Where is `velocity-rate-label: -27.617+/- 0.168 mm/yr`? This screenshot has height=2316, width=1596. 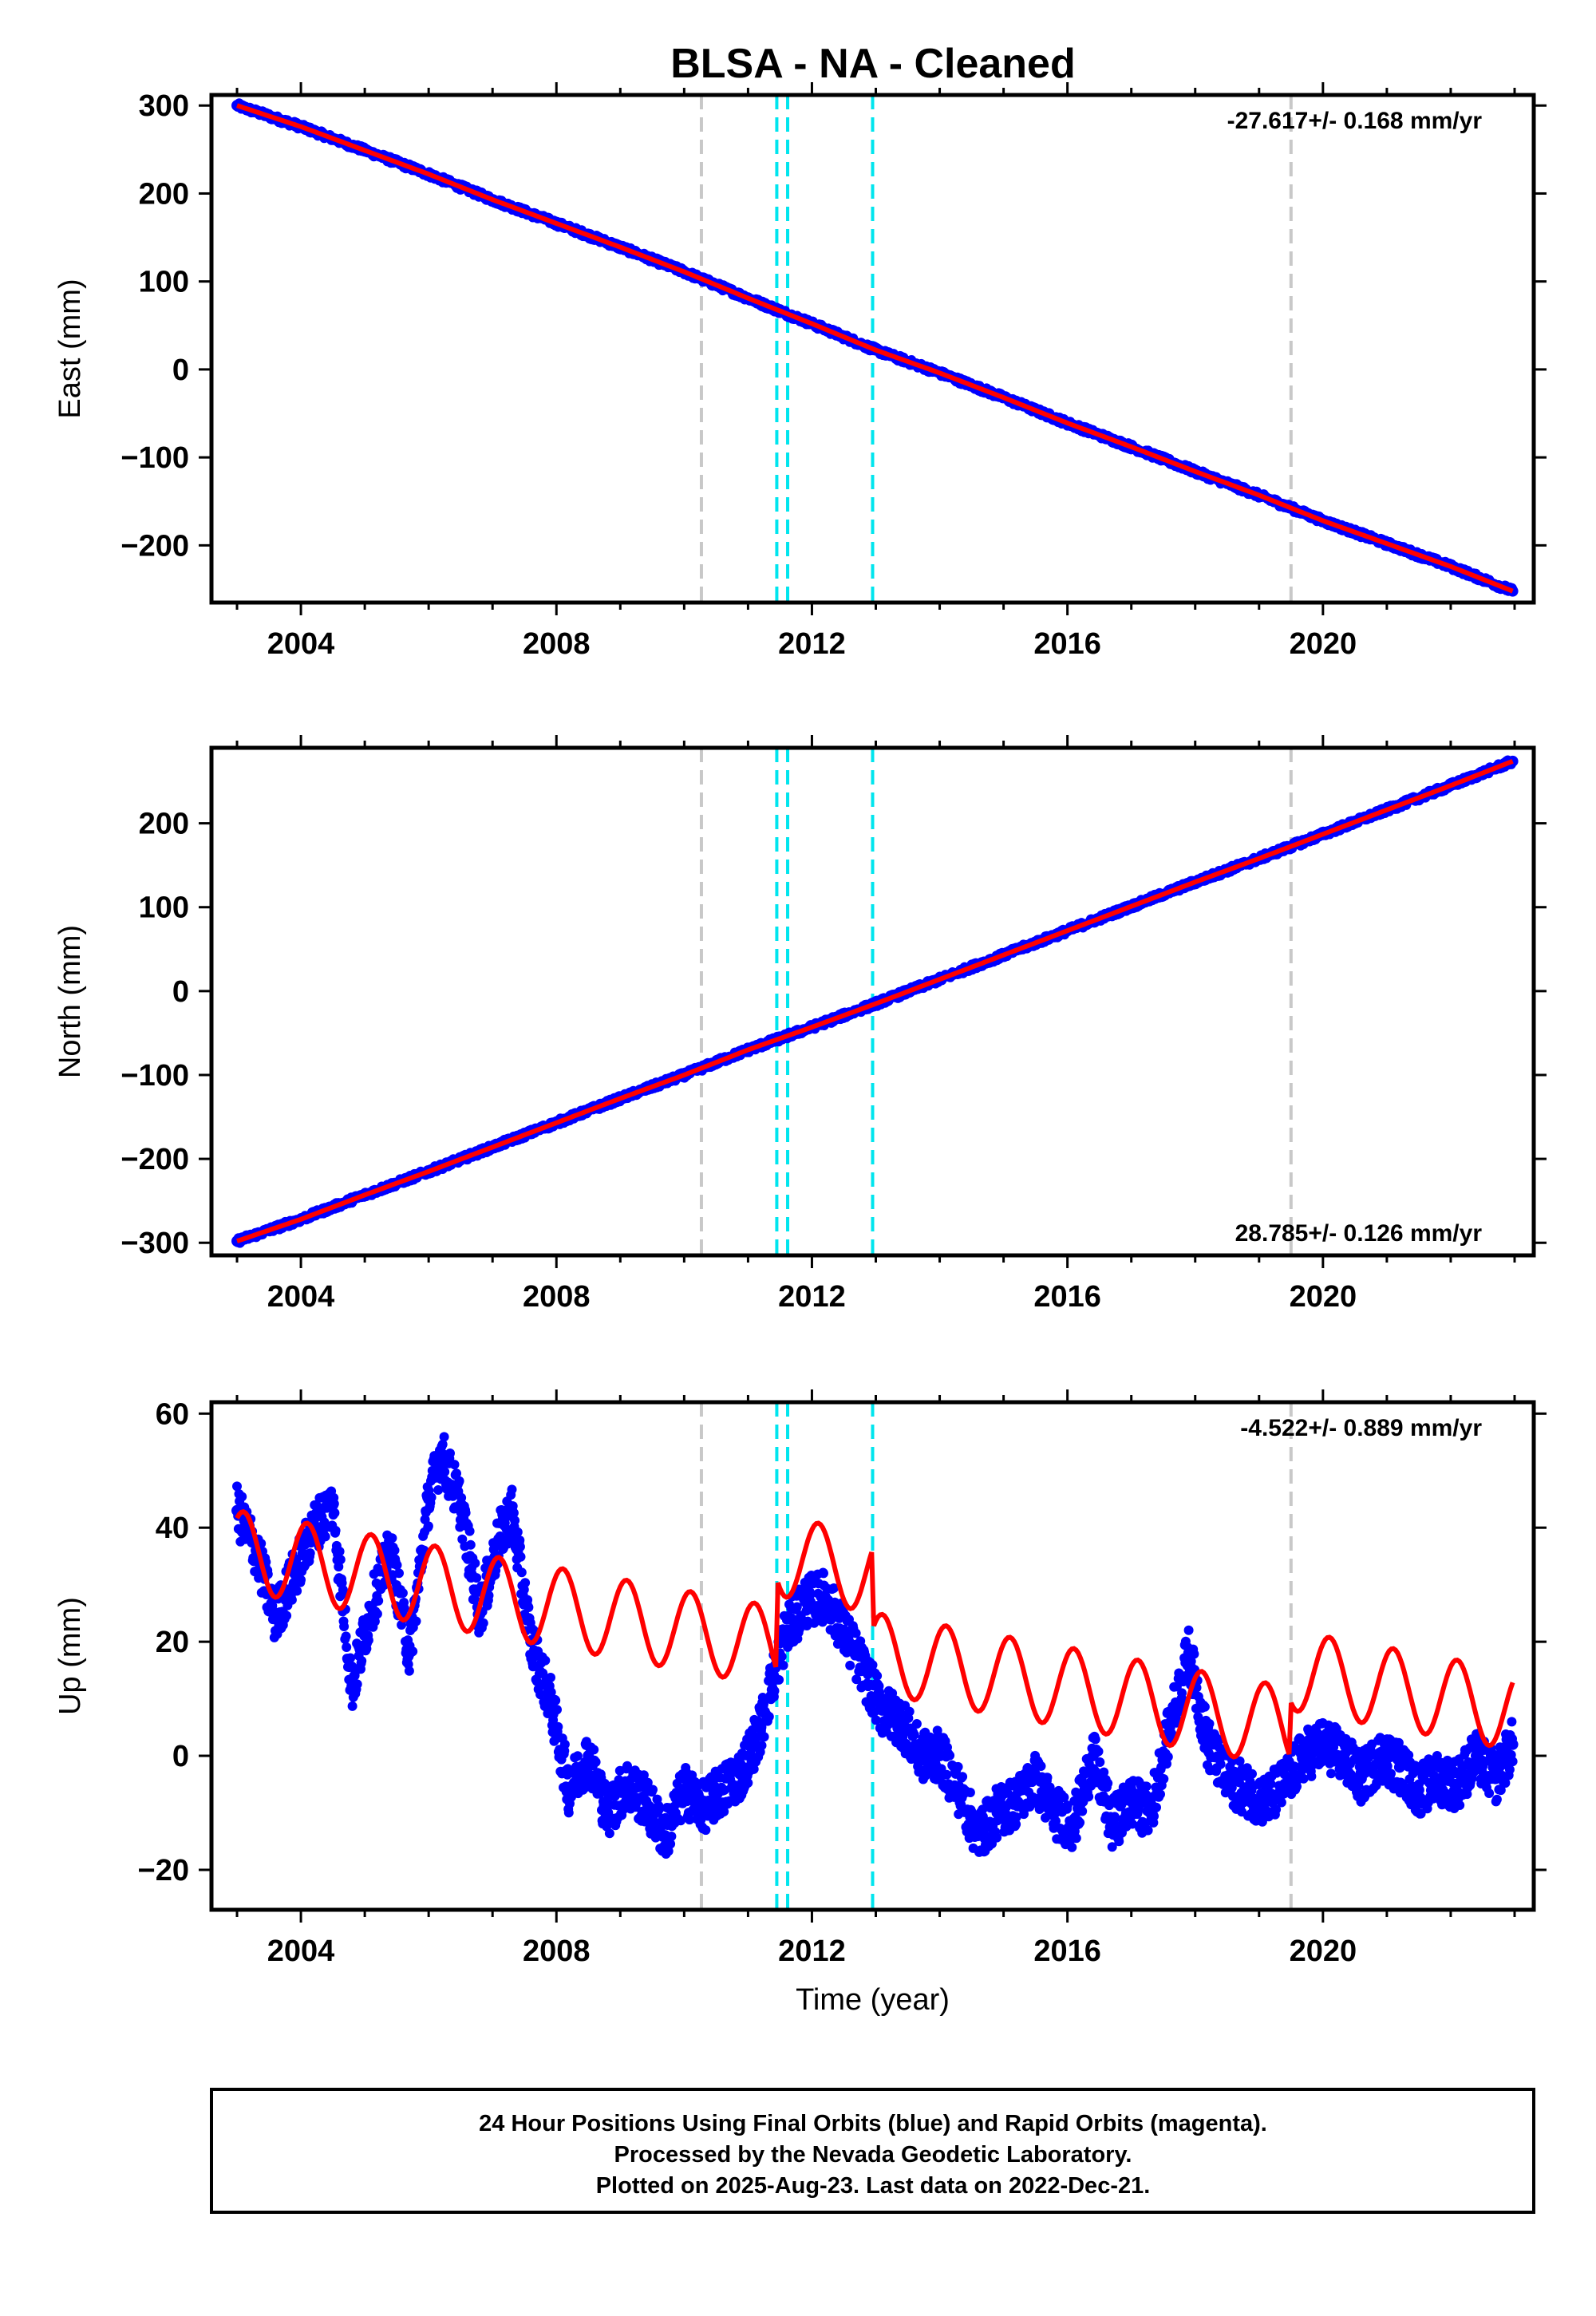 velocity-rate-label: -27.617+/- 0.168 mm/yr is located at coordinates (1355, 121).